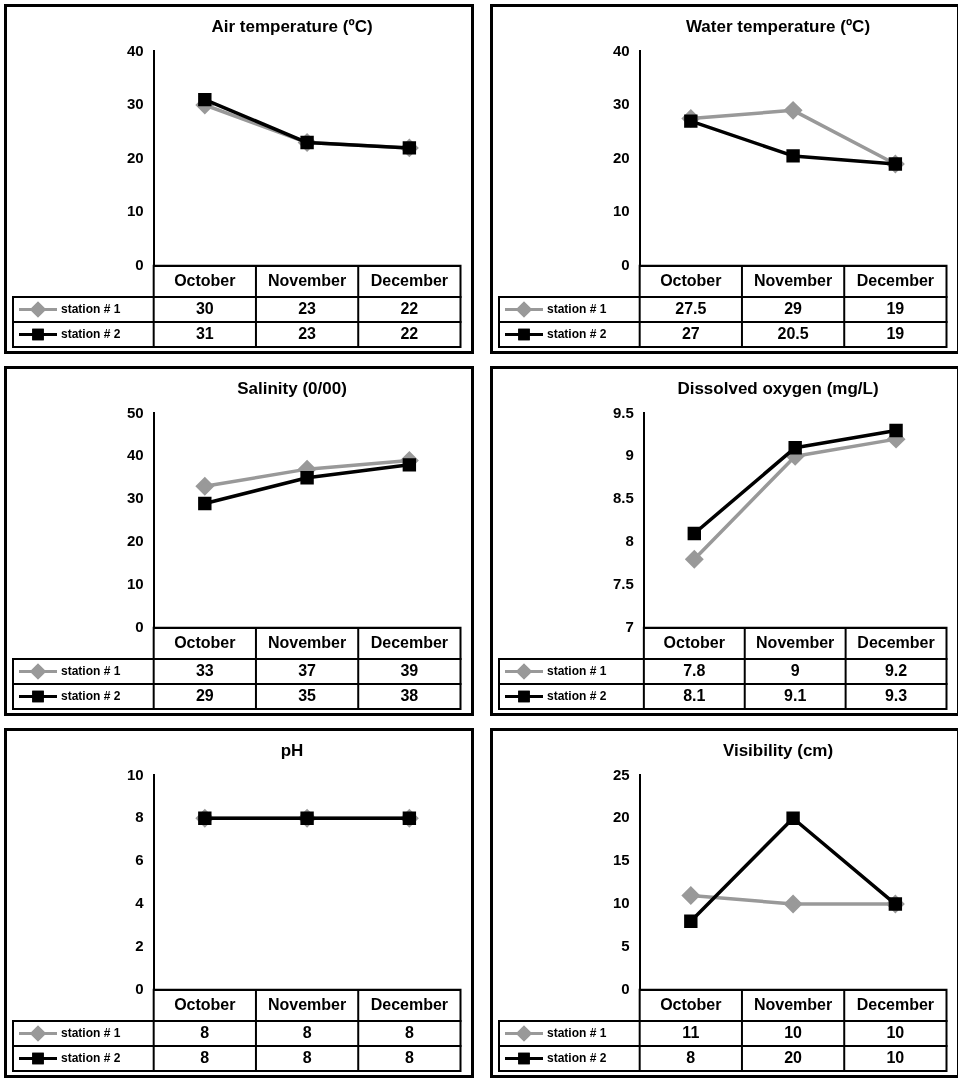 This screenshot has width=958, height=1091. What do you see at coordinates (409, 670) in the screenshot?
I see `data-label: 39` at bounding box center [409, 670].